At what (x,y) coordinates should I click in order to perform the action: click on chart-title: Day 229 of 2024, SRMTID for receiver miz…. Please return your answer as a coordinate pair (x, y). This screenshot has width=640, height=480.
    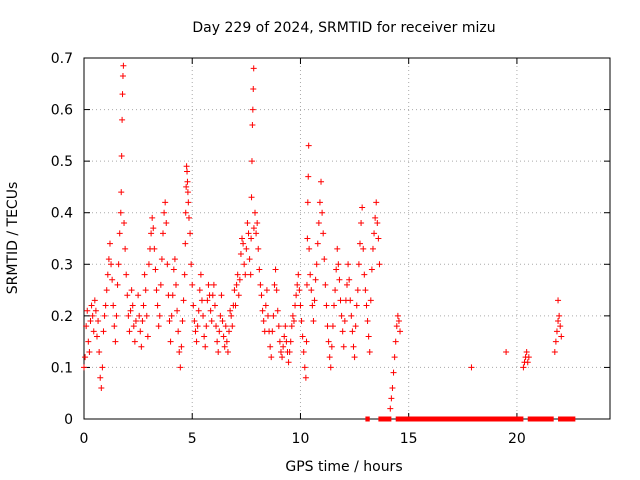
    Looking at the image, I should click on (343, 28).